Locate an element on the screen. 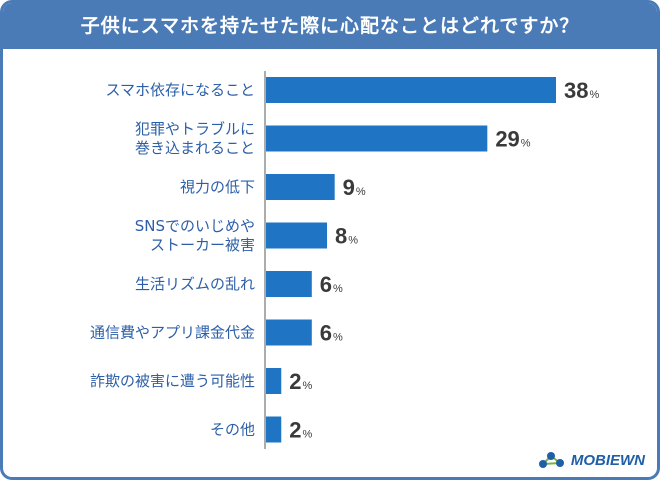  category-label: SNSでのいじめやストーカー被害 is located at coordinates (195, 235).